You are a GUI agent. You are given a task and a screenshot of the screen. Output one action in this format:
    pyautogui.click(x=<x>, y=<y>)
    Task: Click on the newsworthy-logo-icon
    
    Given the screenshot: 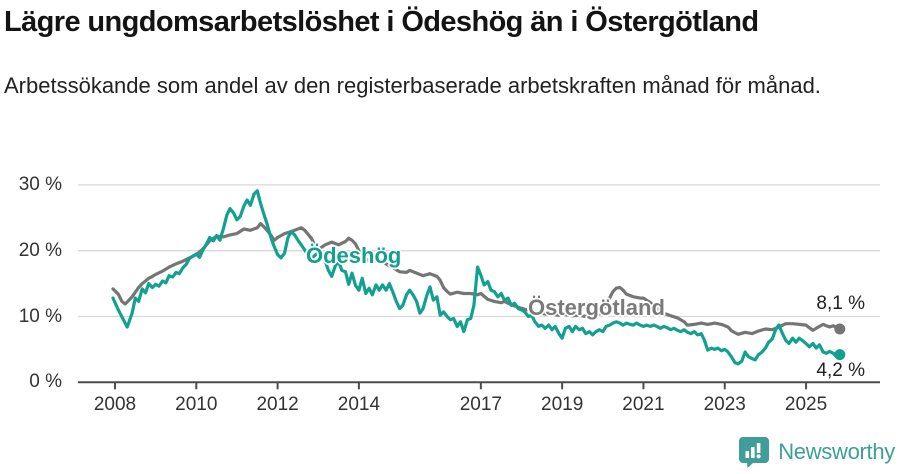 What is the action you would take?
    pyautogui.click(x=754, y=452)
    